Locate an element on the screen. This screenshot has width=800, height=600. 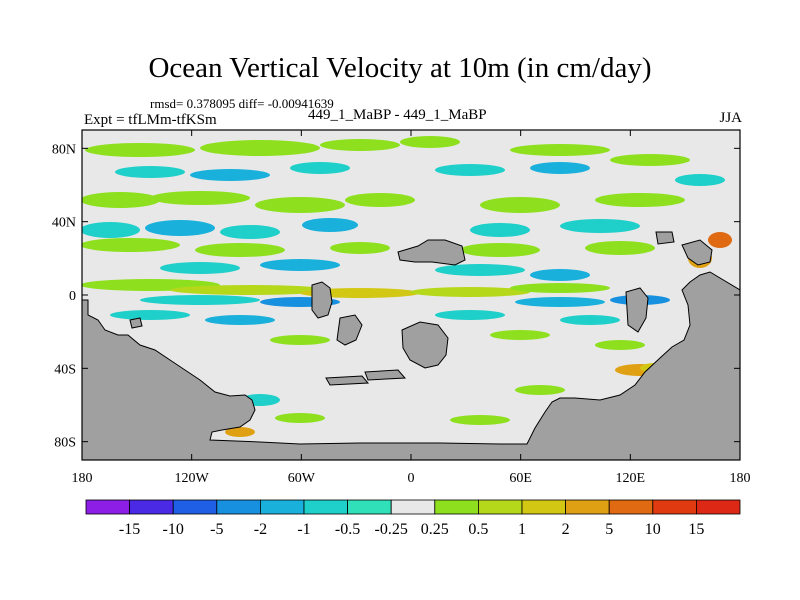
land-northeast-small is located at coordinates (665, 238).